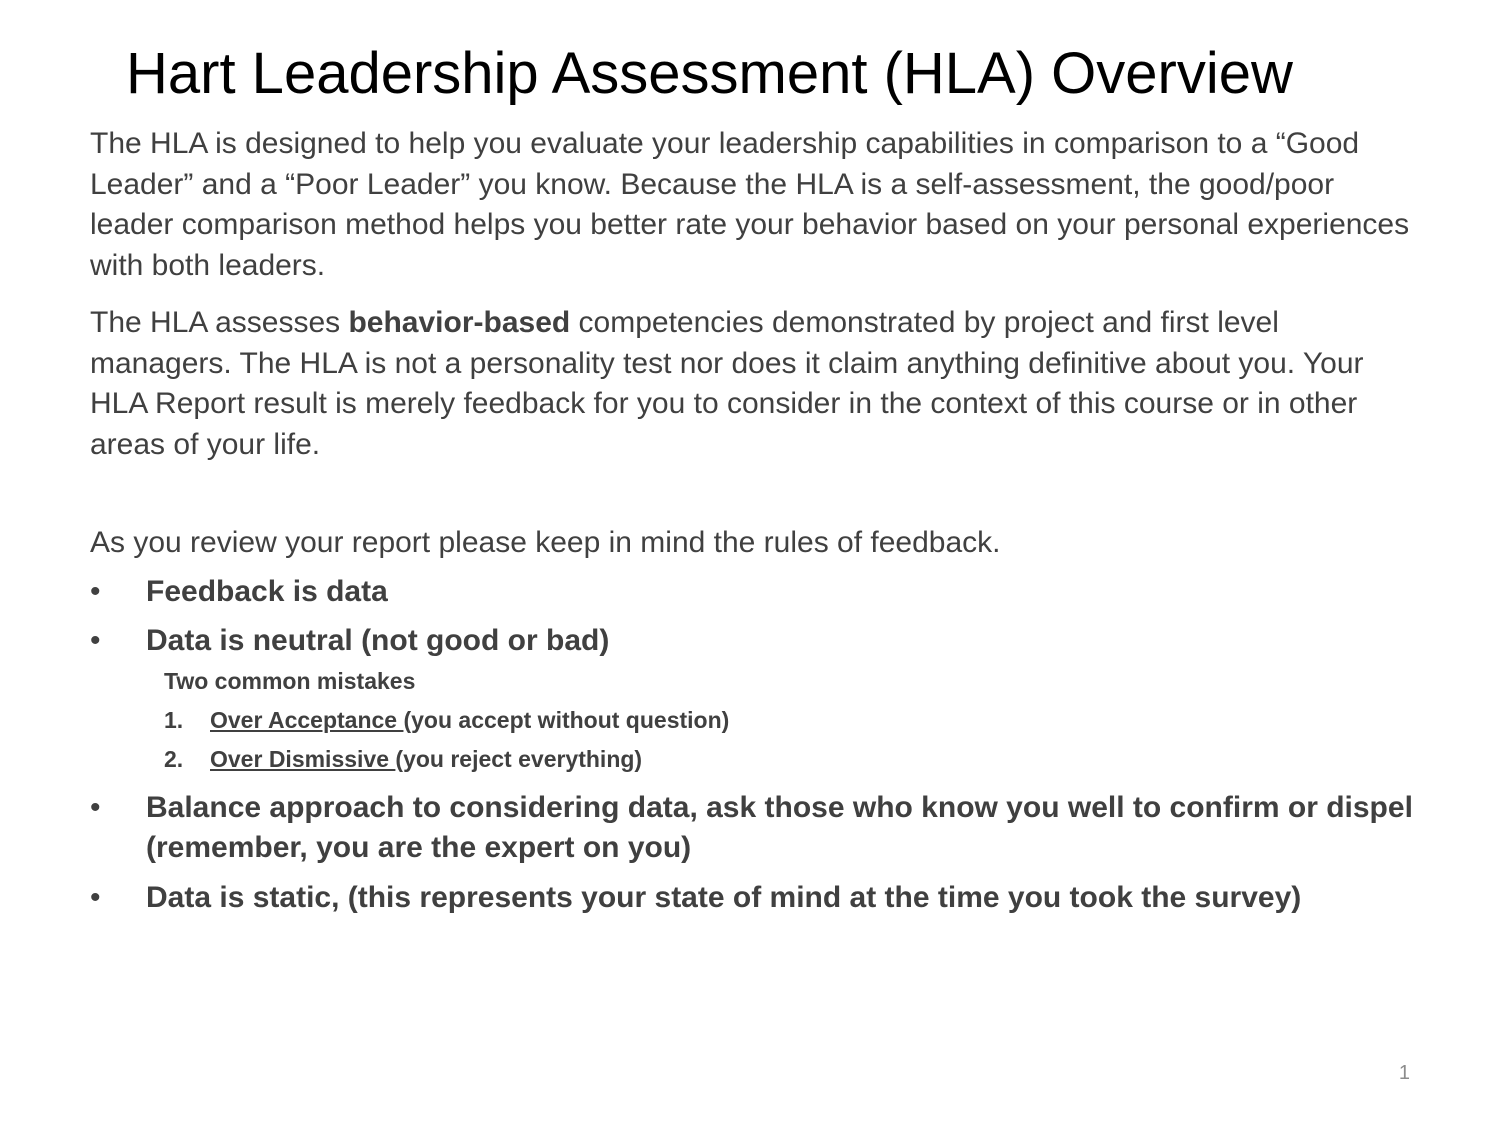 The height and width of the screenshot is (1125, 1500). Describe the element at coordinates (219, 322) in the screenshot. I see `paragraph-2-start: The HLA assesses` at that location.